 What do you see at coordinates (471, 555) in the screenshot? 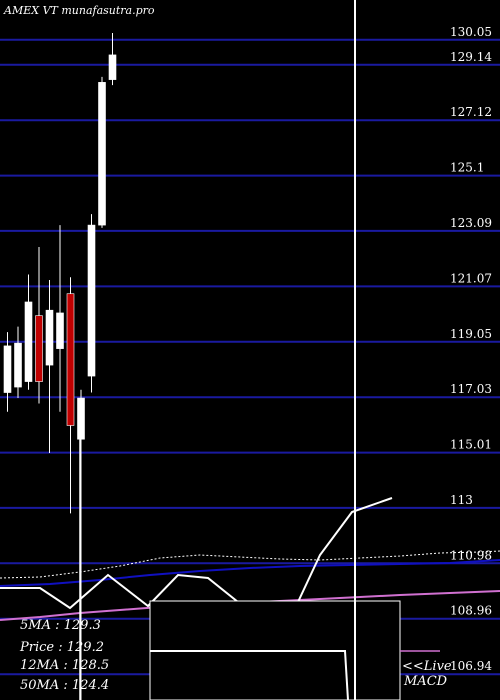
I see `y-tick-label: 110.98` at bounding box center [471, 555].